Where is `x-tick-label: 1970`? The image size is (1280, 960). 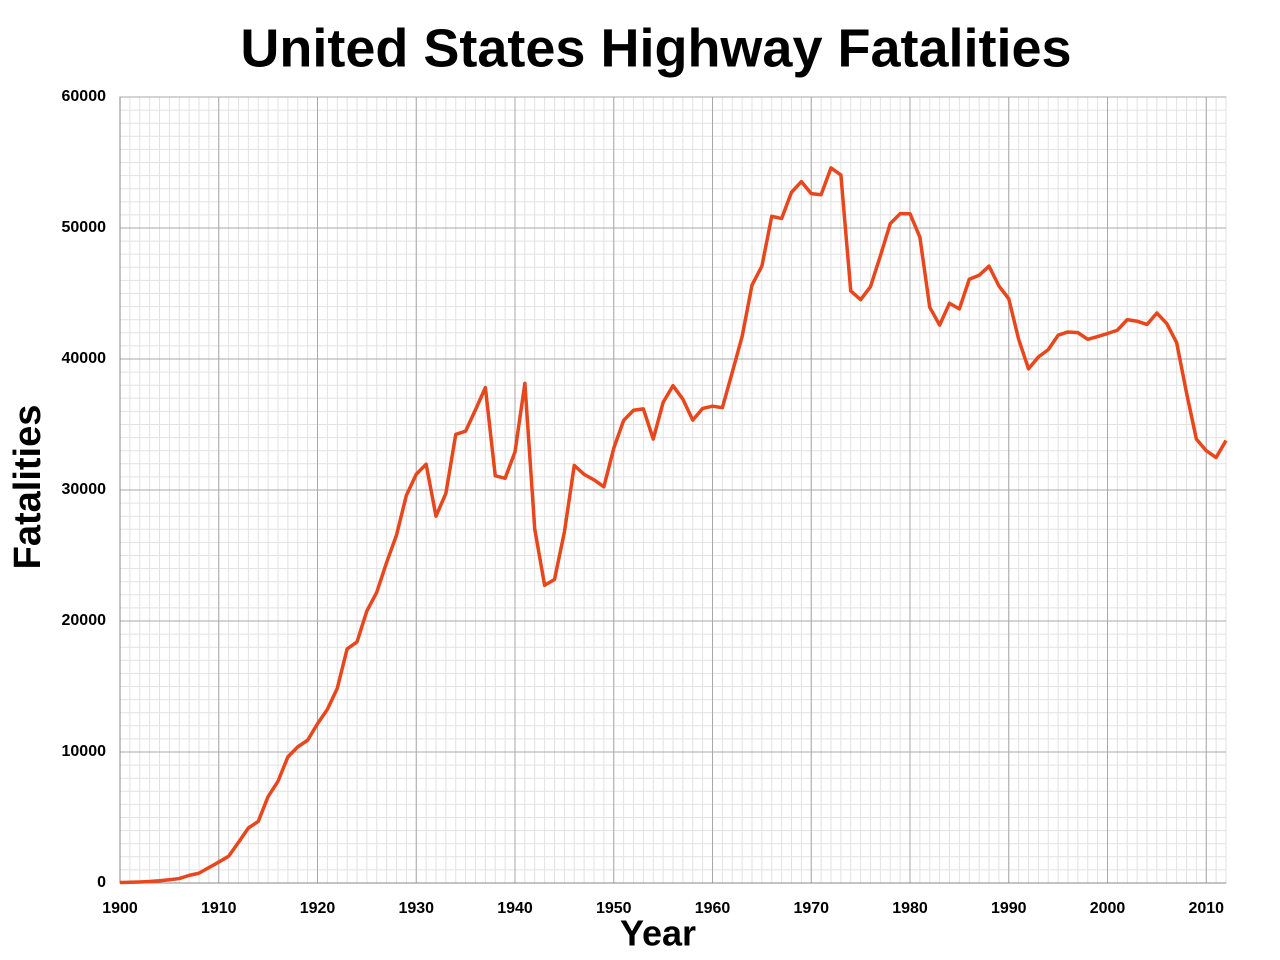
x-tick-label: 1970 is located at coordinates (811, 908).